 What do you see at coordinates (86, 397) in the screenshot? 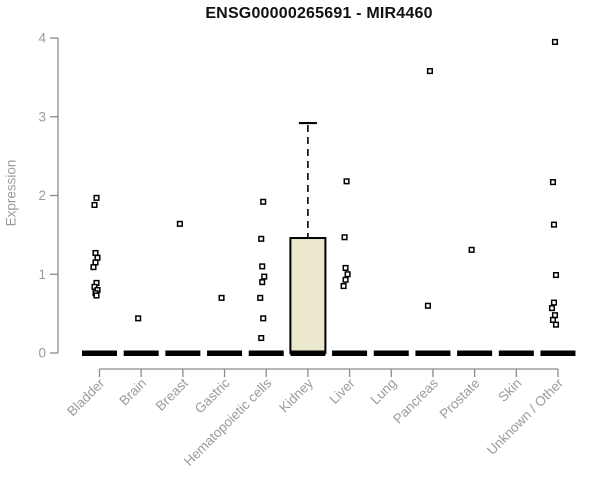
I see `x-category-label: Bladder` at bounding box center [86, 397].